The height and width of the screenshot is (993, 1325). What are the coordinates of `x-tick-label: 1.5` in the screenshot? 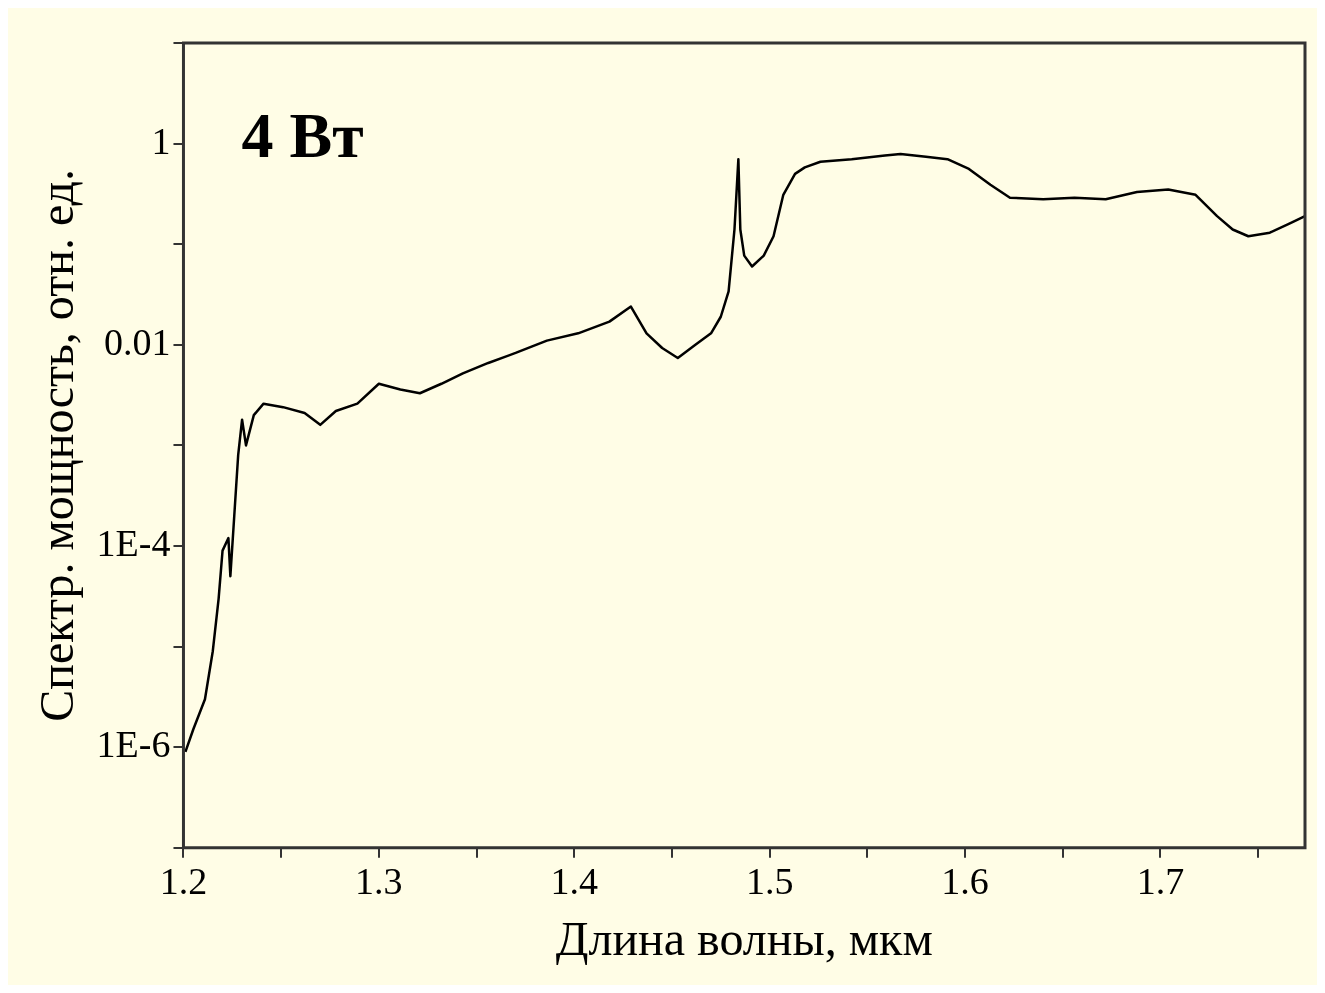 It's located at (769, 880).